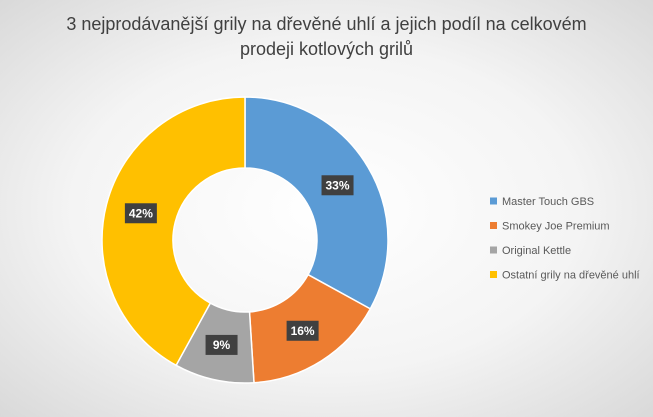 The image size is (653, 417). I want to click on data-label: 16%, so click(303, 331).